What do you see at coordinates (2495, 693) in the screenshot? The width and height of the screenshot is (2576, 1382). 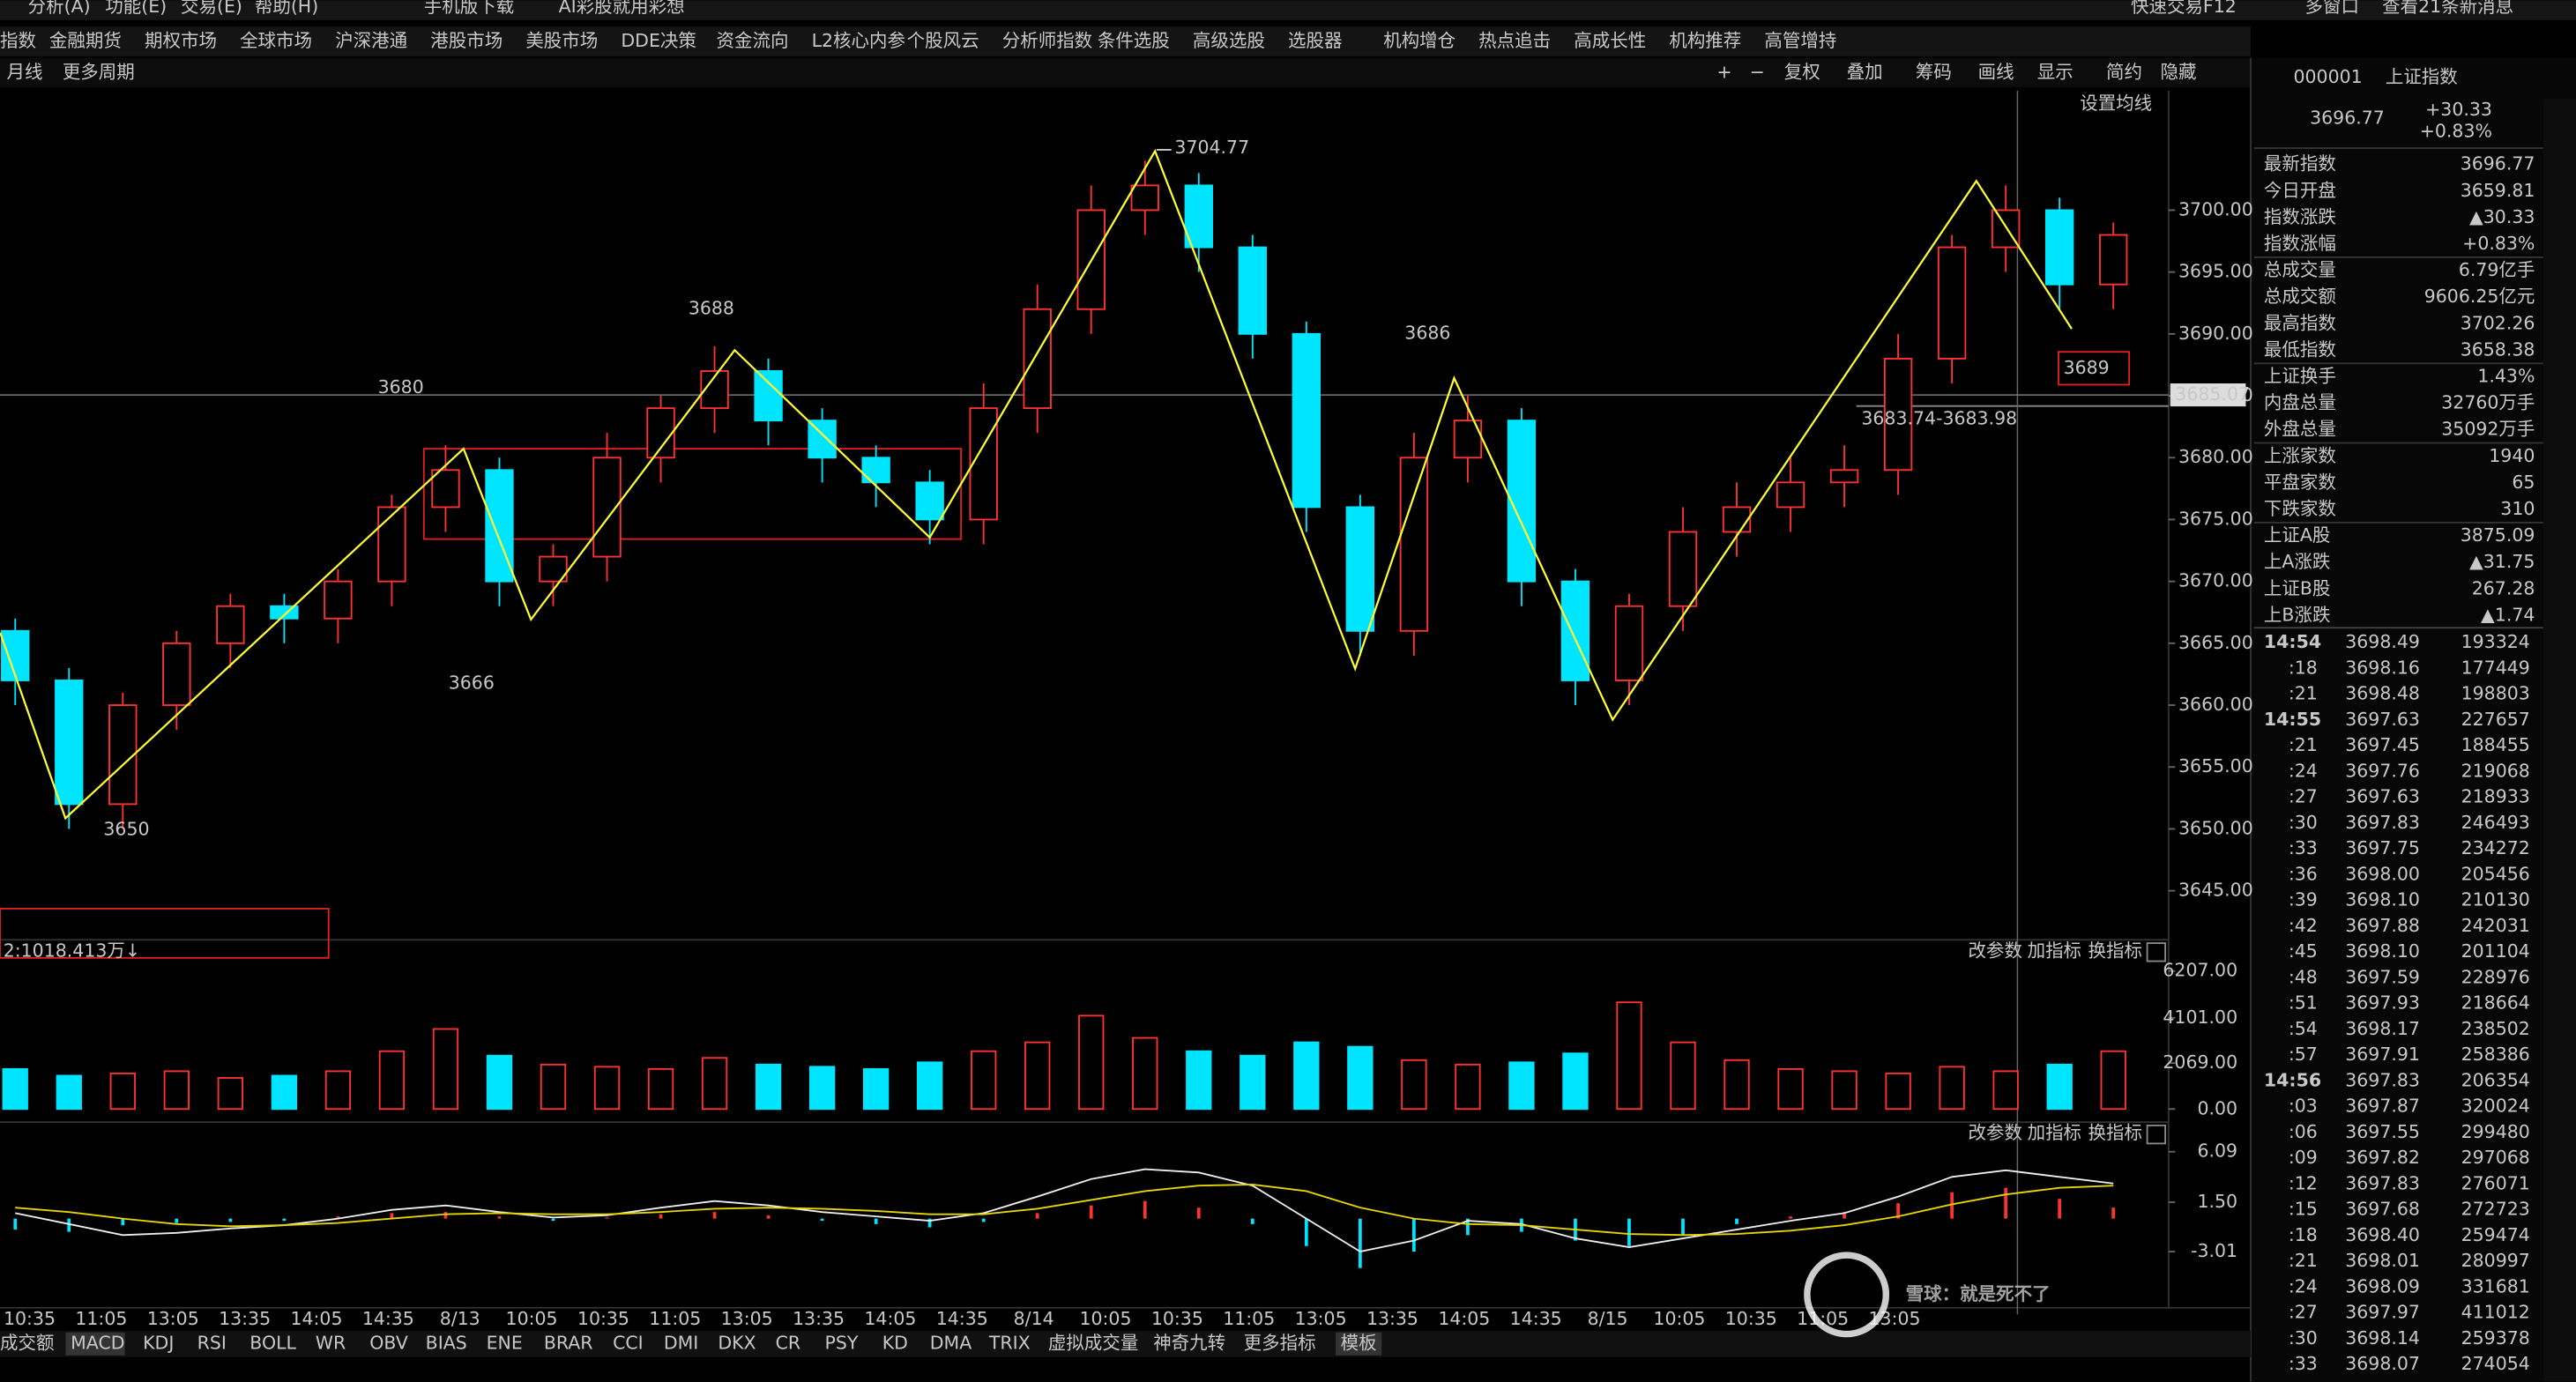 I see `tick-volume: 198803` at bounding box center [2495, 693].